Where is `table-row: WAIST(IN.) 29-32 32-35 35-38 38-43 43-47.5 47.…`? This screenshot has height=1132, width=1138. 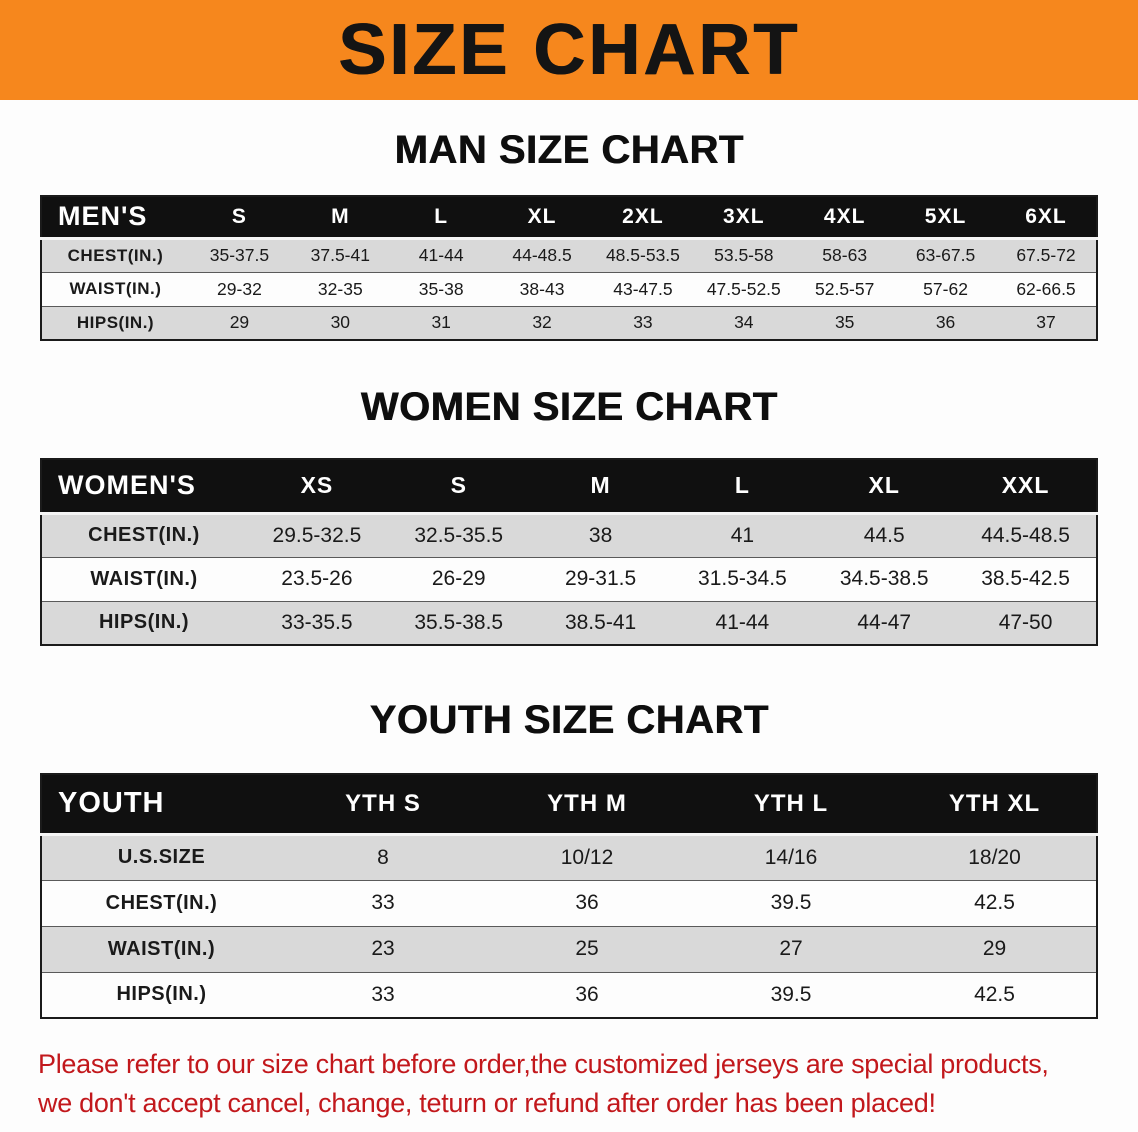
table-row: WAIST(IN.) 29-32 32-35 35-38 38-43 43-47.5 47.… is located at coordinates (569, 289).